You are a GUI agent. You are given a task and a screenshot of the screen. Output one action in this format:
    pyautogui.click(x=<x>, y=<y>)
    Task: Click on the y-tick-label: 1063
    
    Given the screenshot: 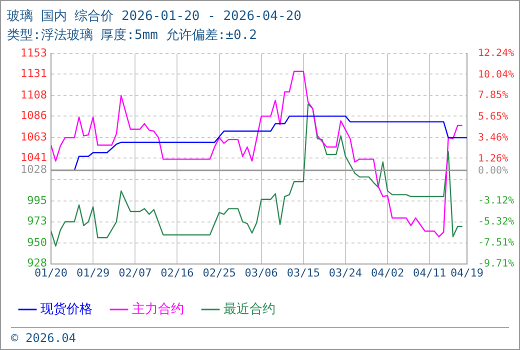 What is the action you would take?
    pyautogui.click(x=33, y=137)
    